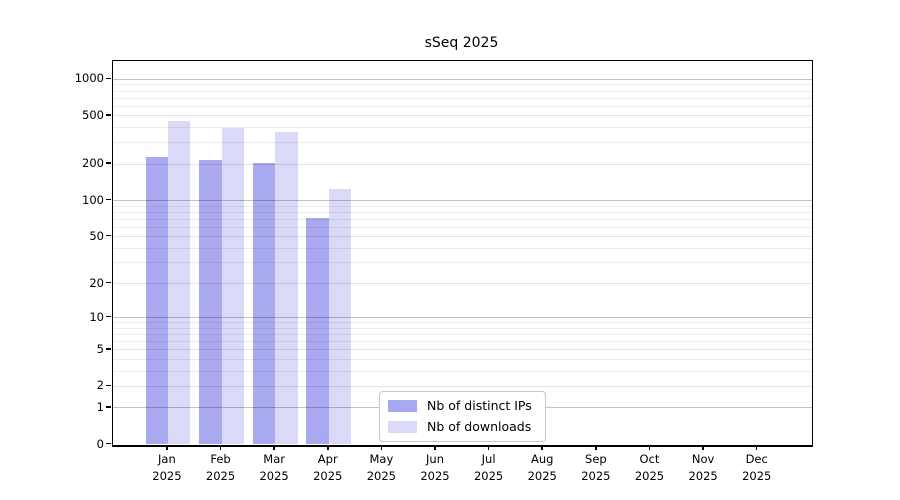 The width and height of the screenshot is (900, 500). Describe the element at coordinates (264, 304) in the screenshot. I see `bar-nb-of-distinct-ips-mar` at that location.